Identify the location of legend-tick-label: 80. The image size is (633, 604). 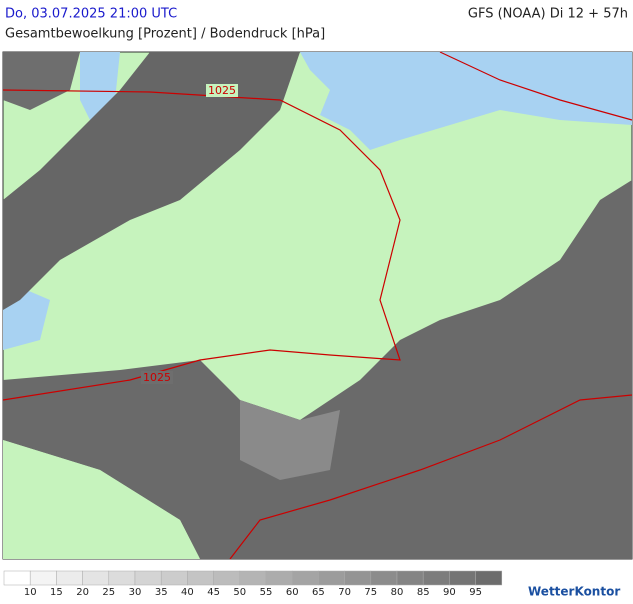
(397, 592).